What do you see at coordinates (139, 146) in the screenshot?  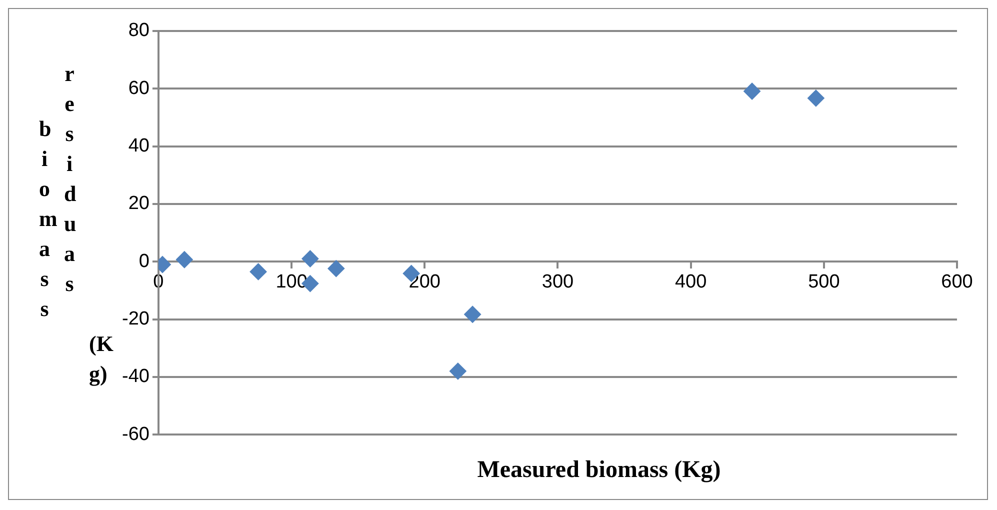 I see `y-tick-label: 40` at bounding box center [139, 146].